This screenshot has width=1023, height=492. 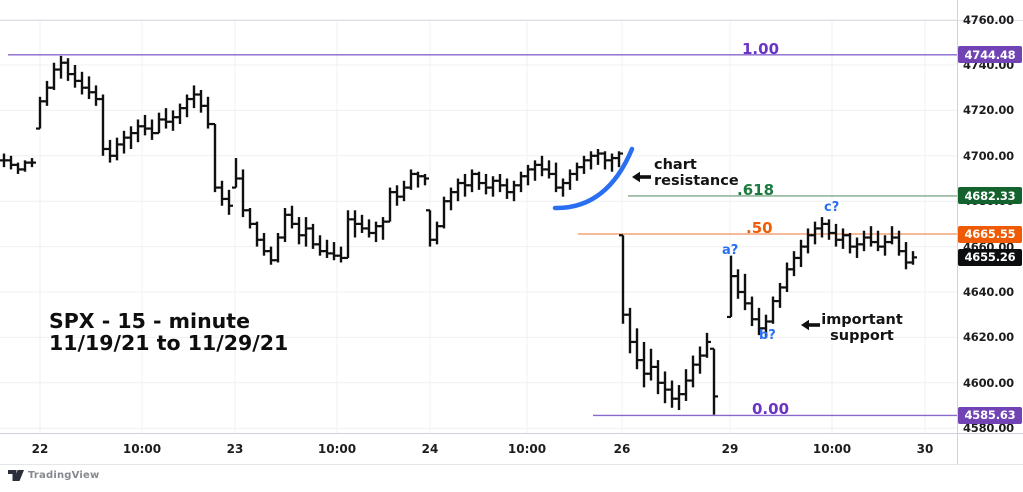 I want to click on wave-label: c?, so click(x=832, y=207).